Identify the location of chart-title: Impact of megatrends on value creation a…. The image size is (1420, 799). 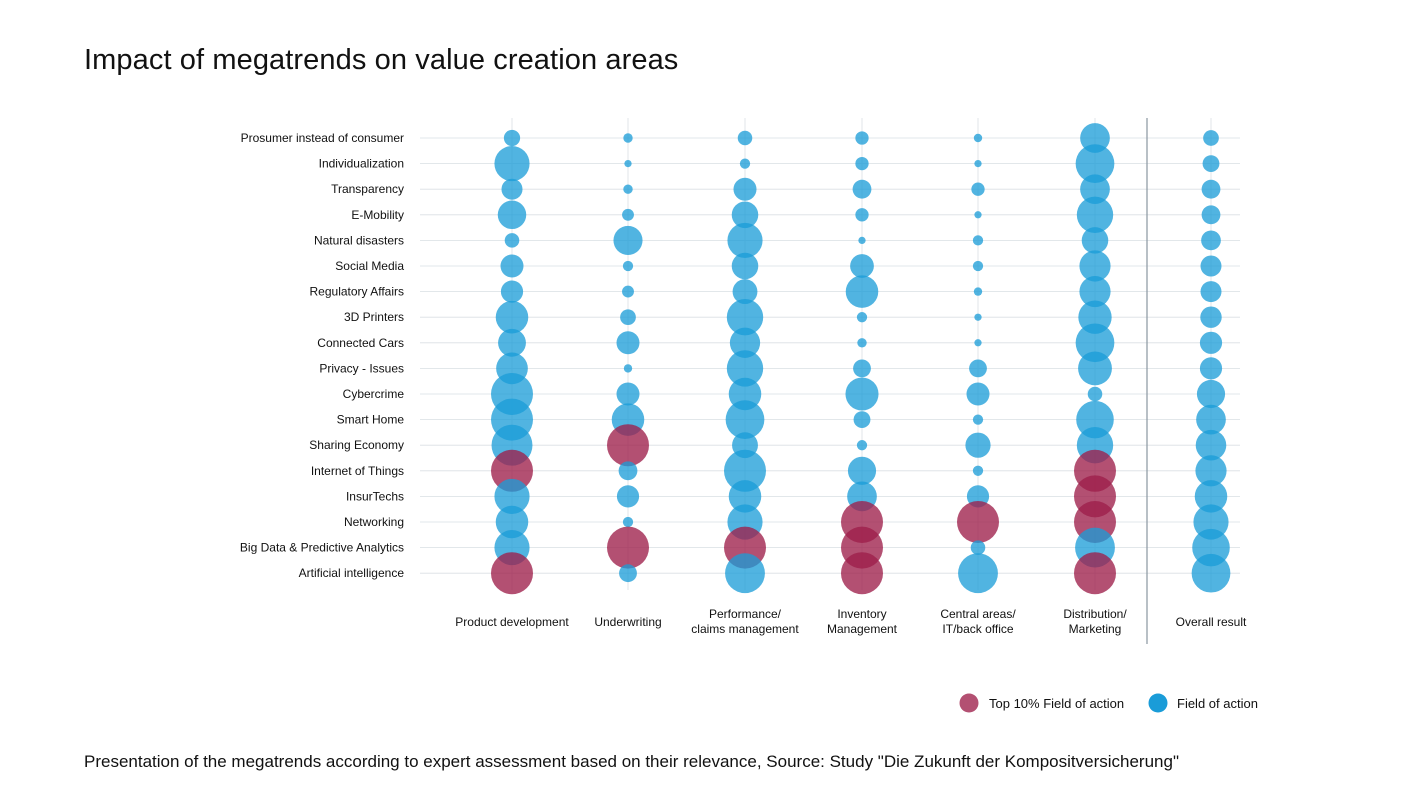
(381, 60).